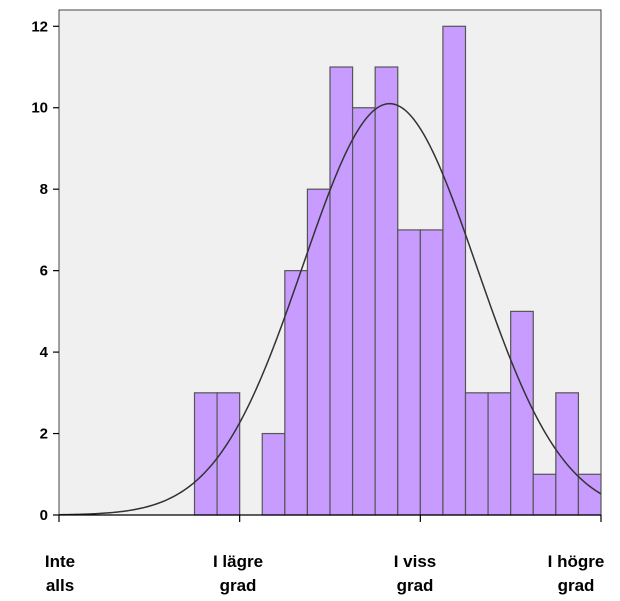 This screenshot has height=601, width=620. Describe the element at coordinates (44, 352) in the screenshot. I see `y-tick-label-4: 4` at that location.